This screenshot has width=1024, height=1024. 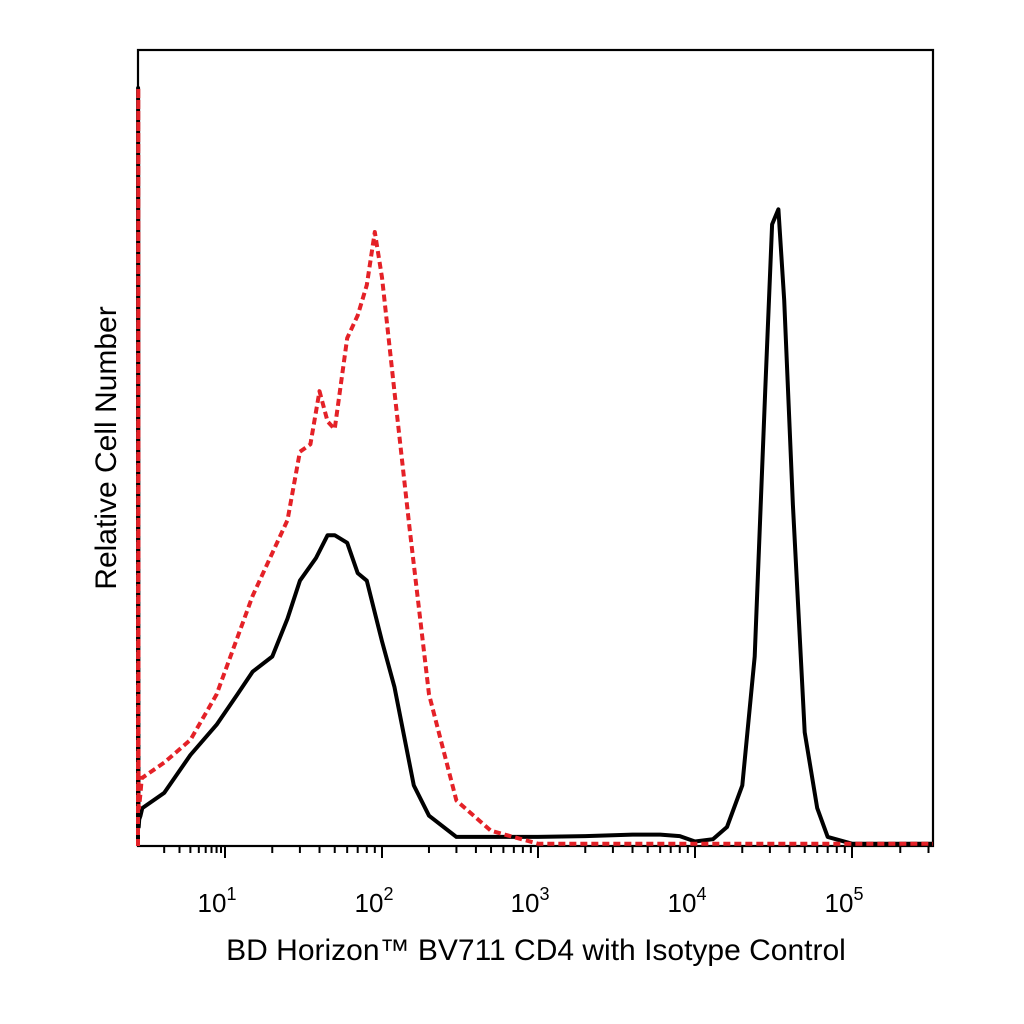 What do you see at coordinates (217, 901) in the screenshot?
I see `x-tick-label: 10¹` at bounding box center [217, 901].